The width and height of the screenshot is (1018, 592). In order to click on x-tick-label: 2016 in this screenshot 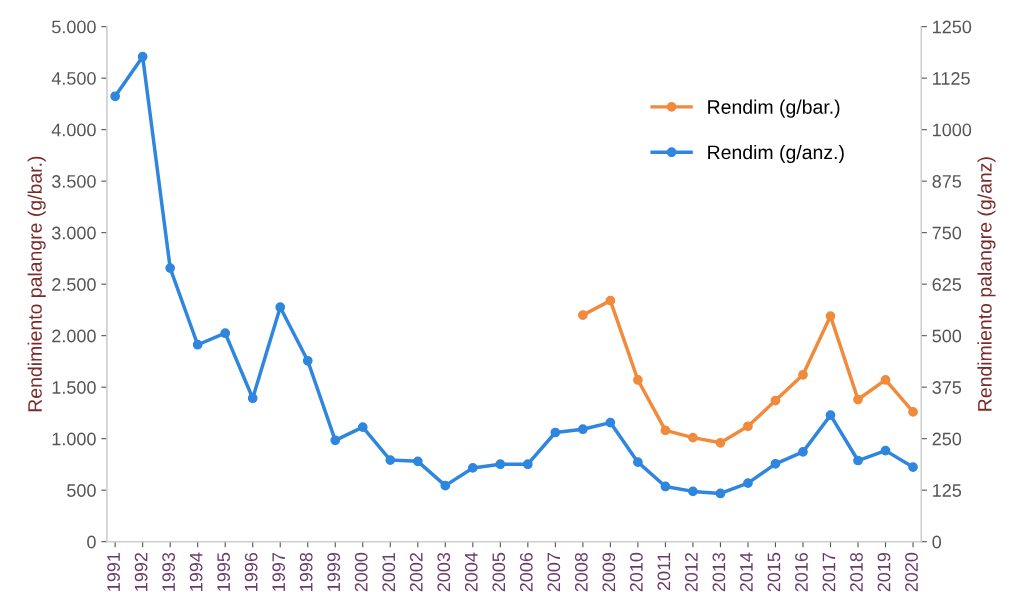, I will do `click(801, 572)`.